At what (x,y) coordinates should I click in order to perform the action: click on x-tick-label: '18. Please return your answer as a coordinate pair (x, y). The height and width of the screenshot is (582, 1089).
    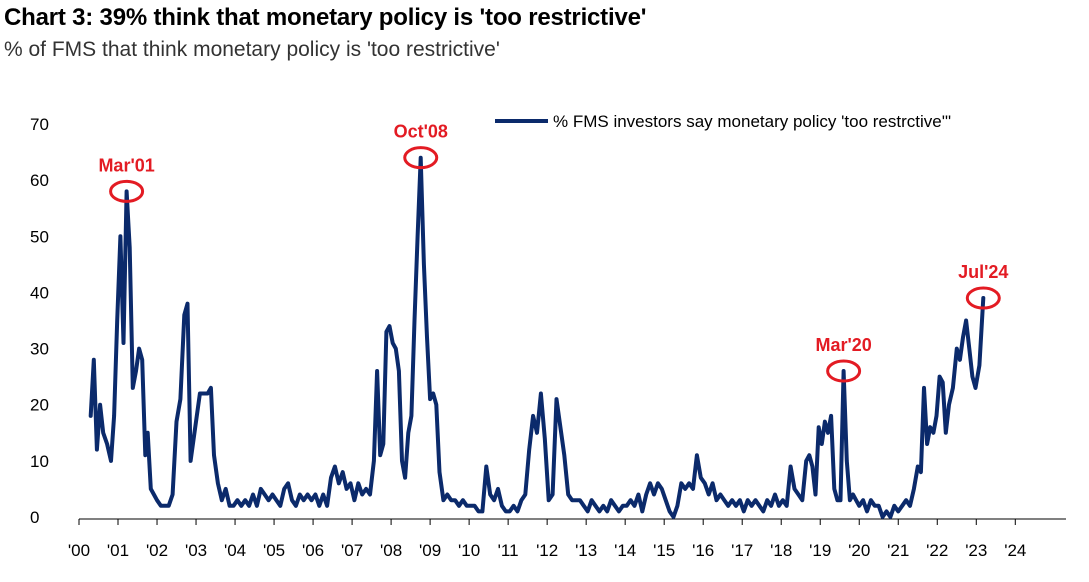
    Looking at the image, I should click on (781, 550).